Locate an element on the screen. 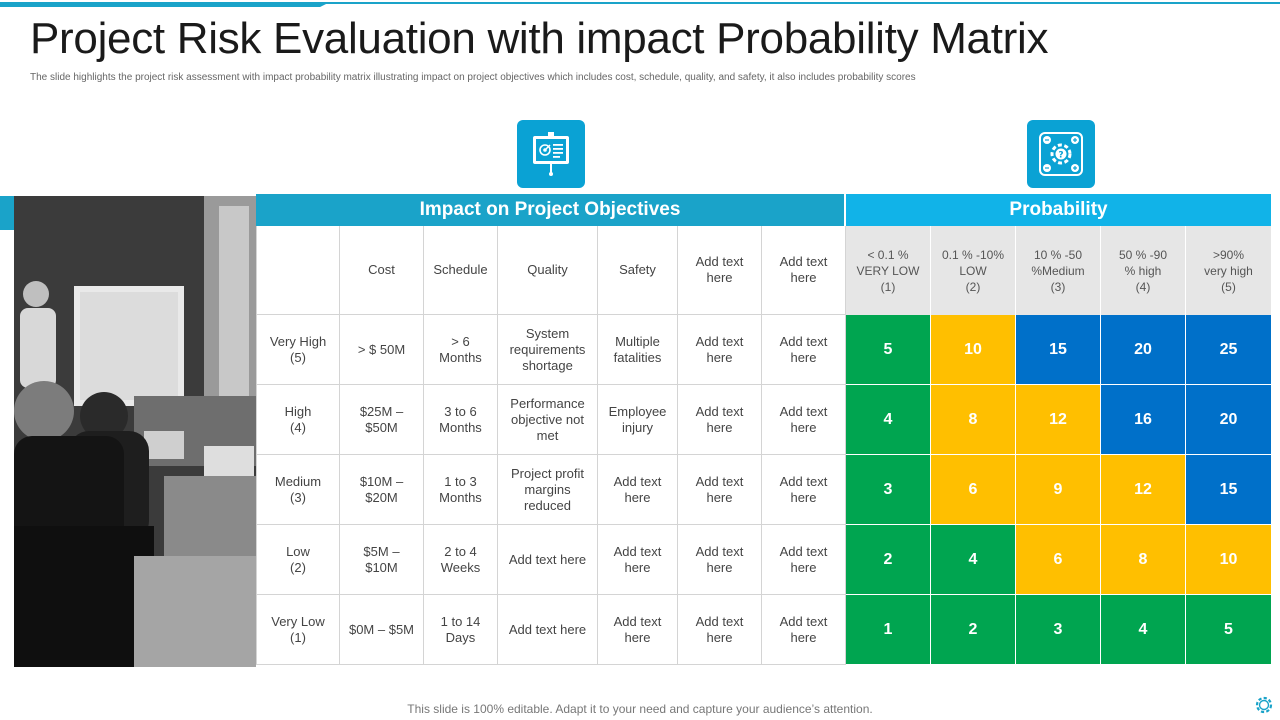  impact-level-cell: Very Low (1) is located at coordinates (298, 630).